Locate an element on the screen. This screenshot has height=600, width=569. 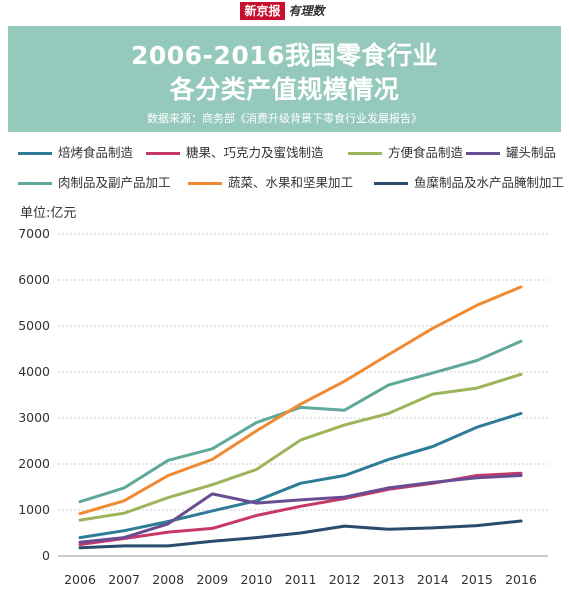
legend-label: 焙烤食品制造 is located at coordinates (96, 152).